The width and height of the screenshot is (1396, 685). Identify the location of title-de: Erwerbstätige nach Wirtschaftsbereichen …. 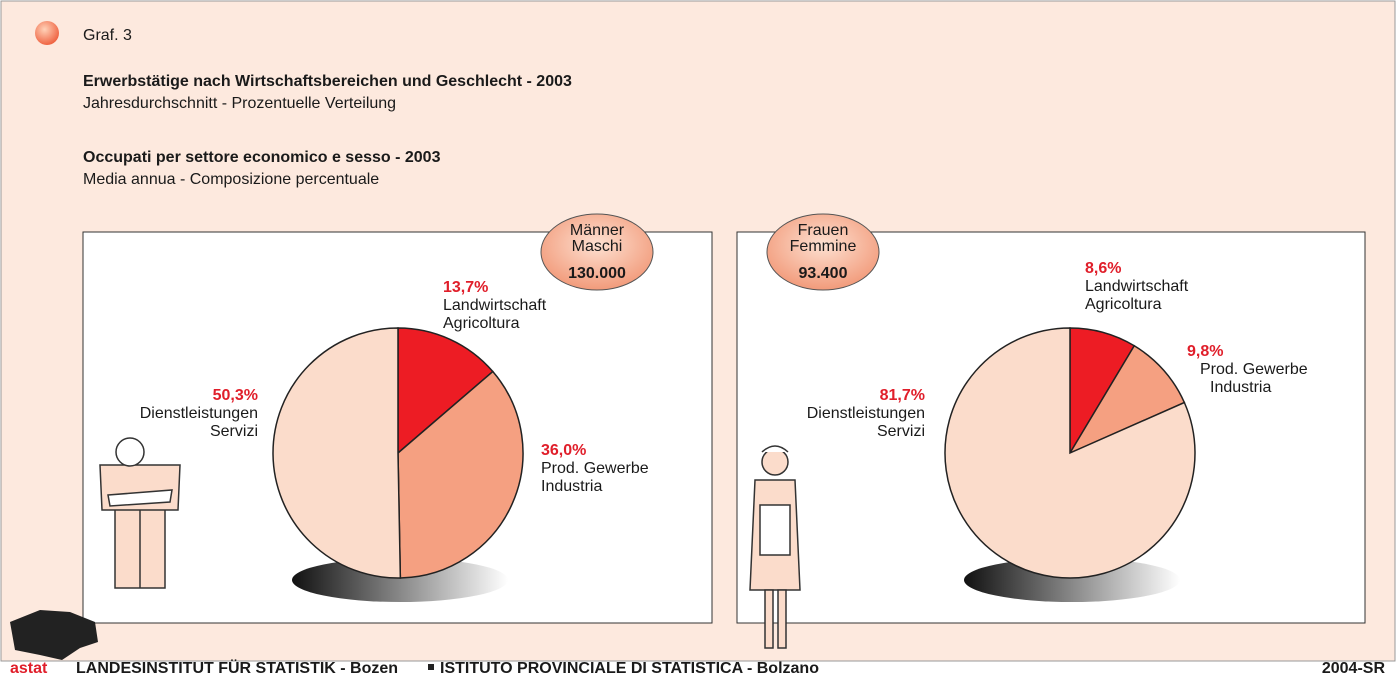
(327, 81).